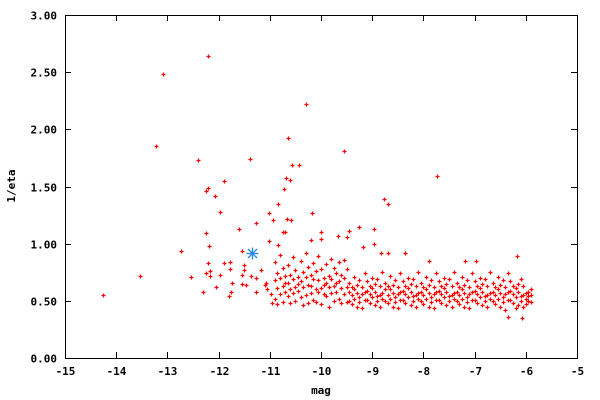  Describe the element at coordinates (44, 73) in the screenshot. I see `y-tick-label: 2.50` at that location.